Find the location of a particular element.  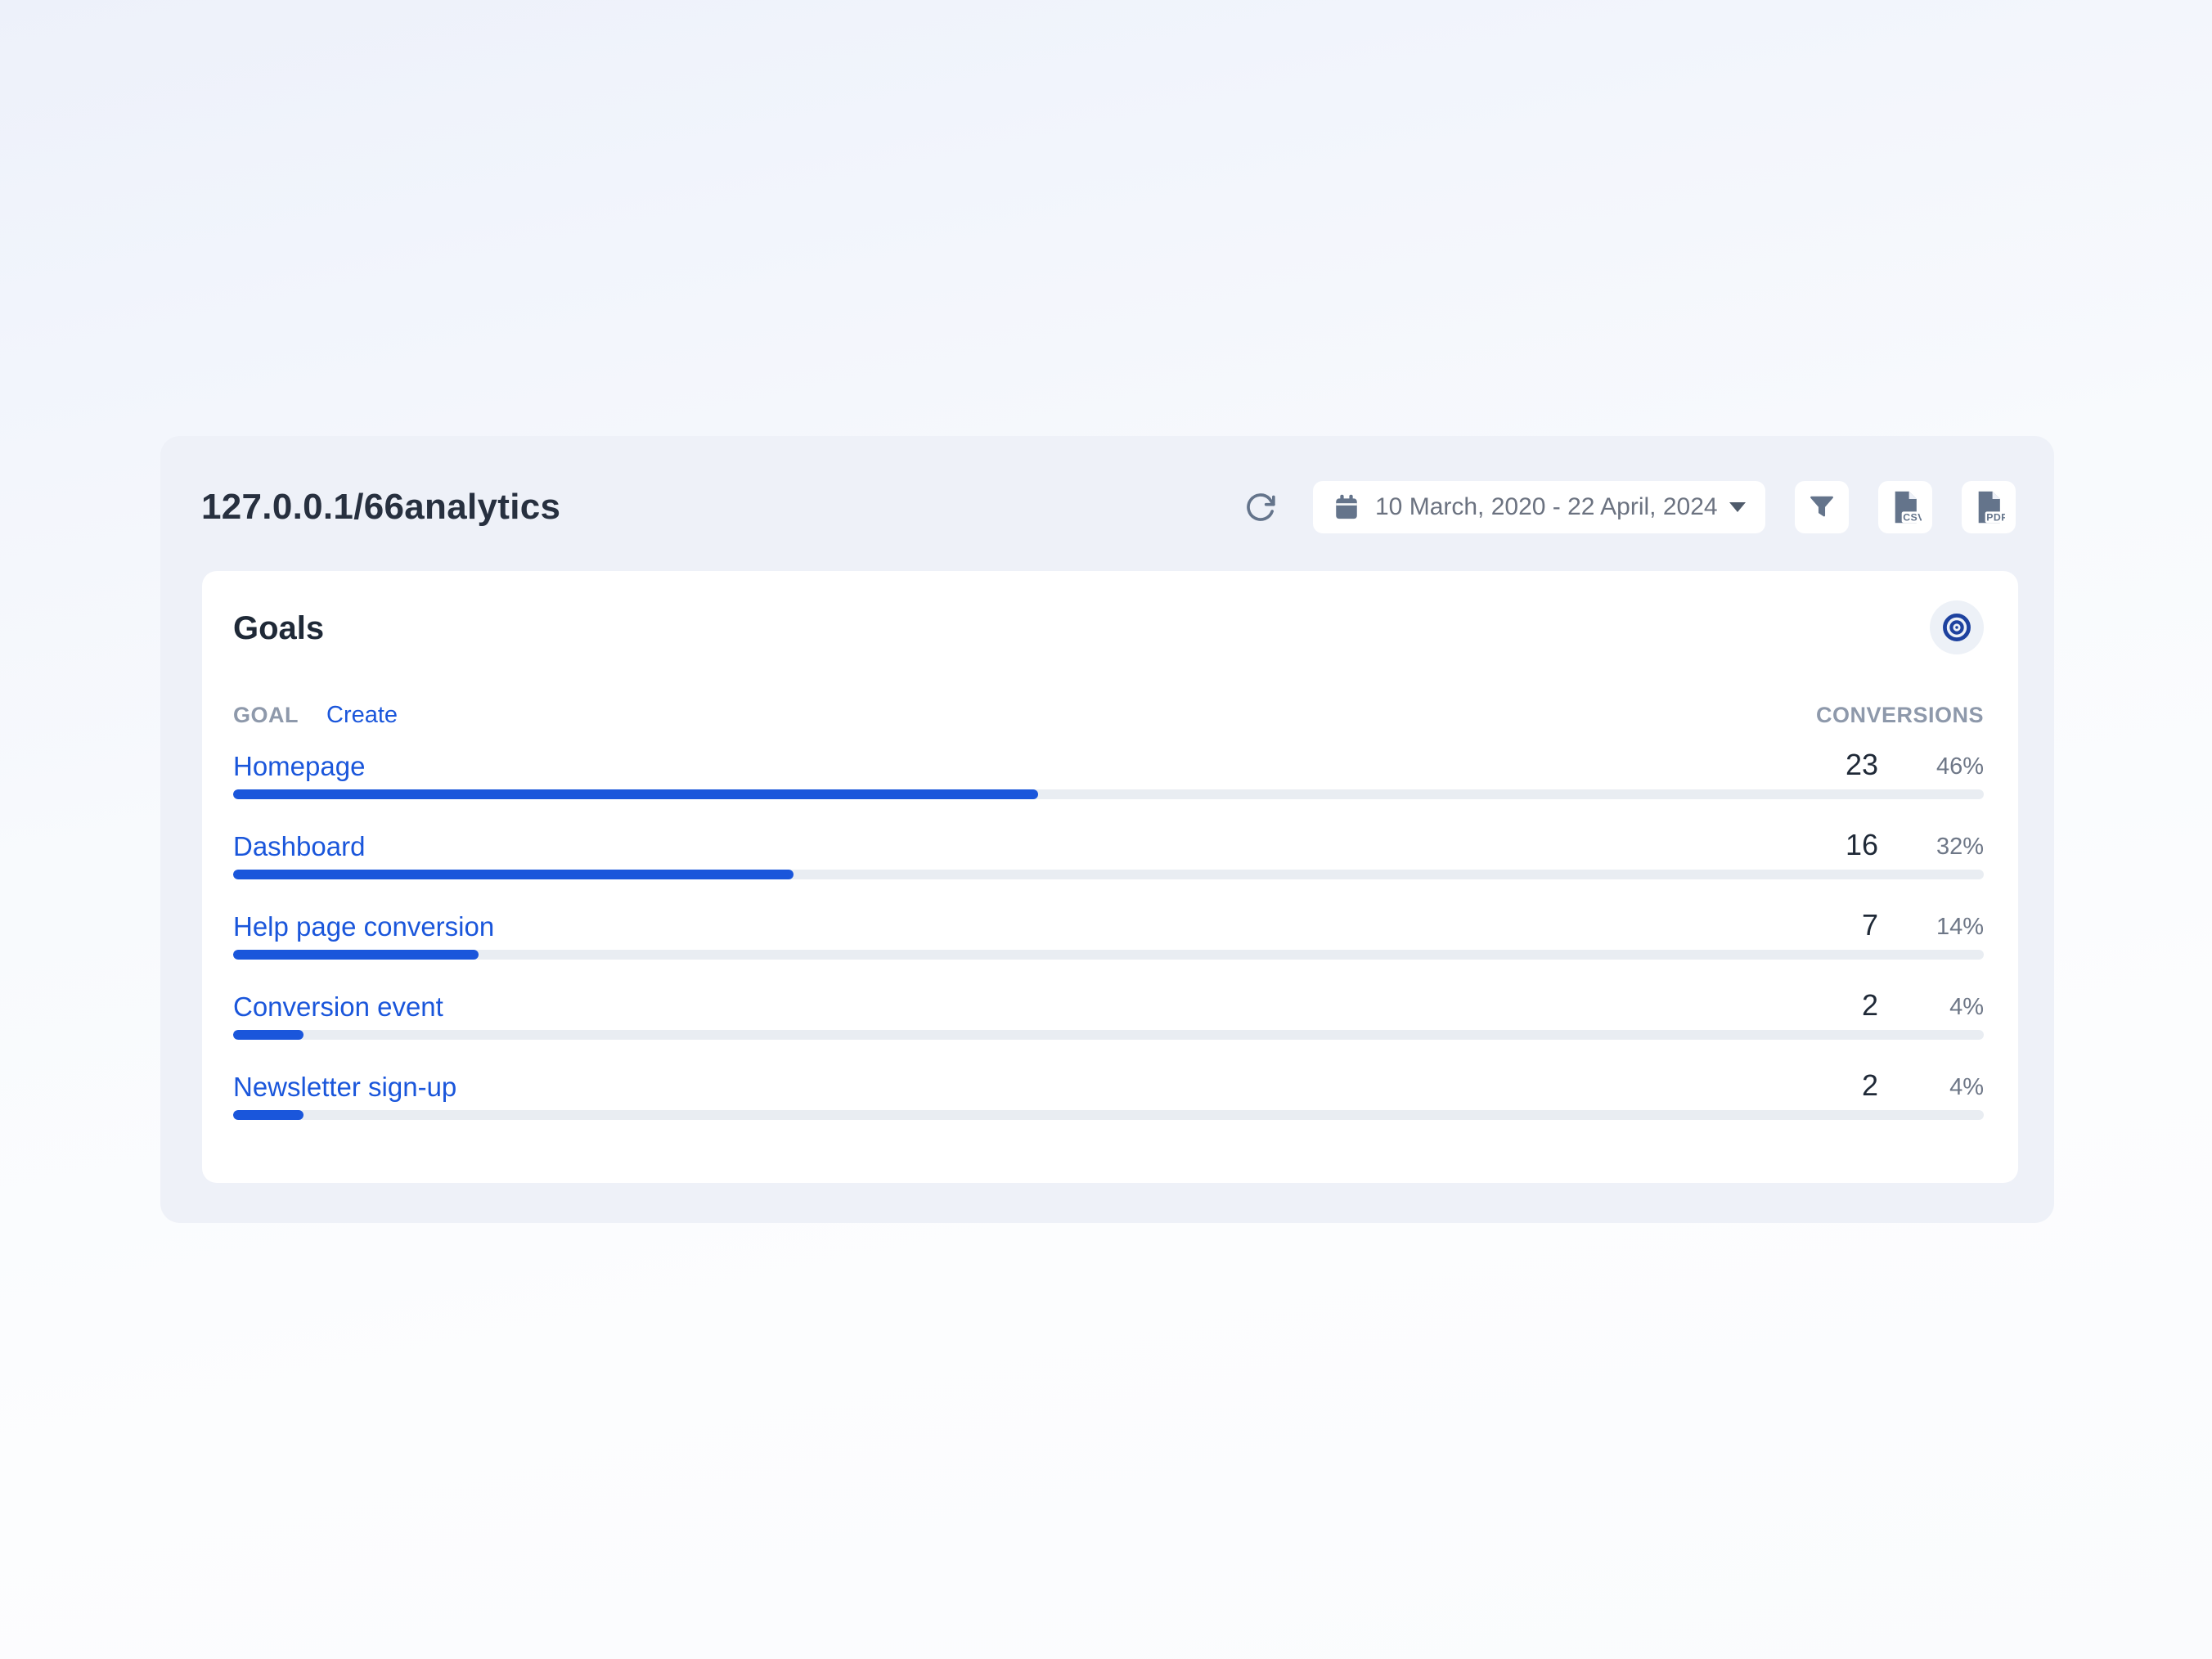

goal-target-button is located at coordinates (1957, 627).